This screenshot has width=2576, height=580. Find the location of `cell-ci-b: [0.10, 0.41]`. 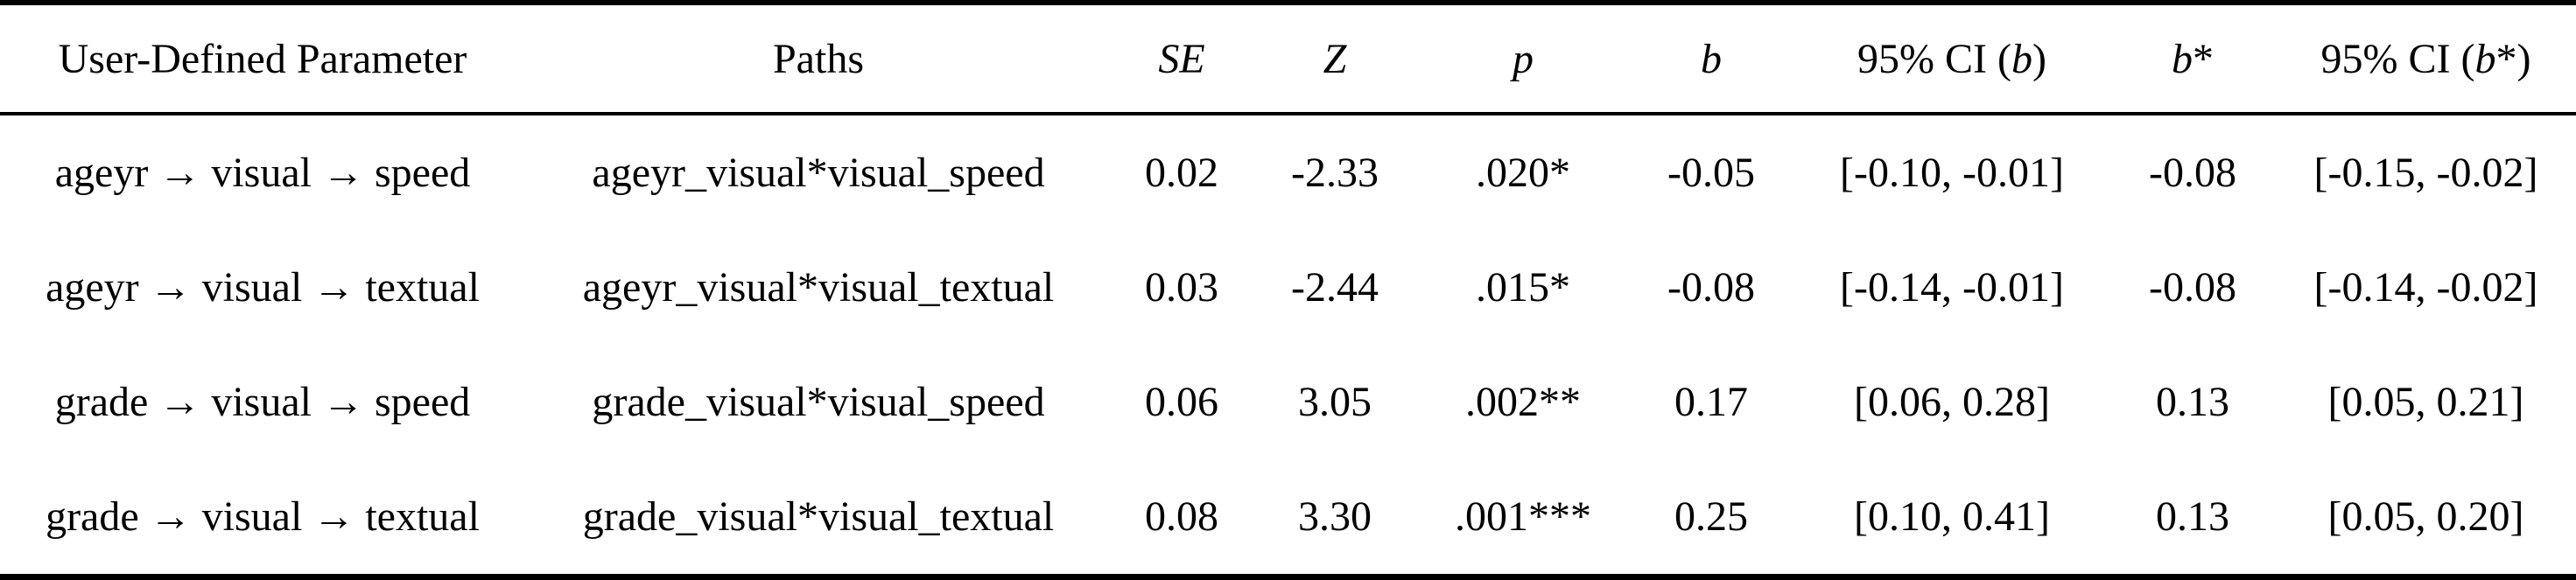

cell-ci-b: [0.10, 0.41] is located at coordinates (1952, 516).